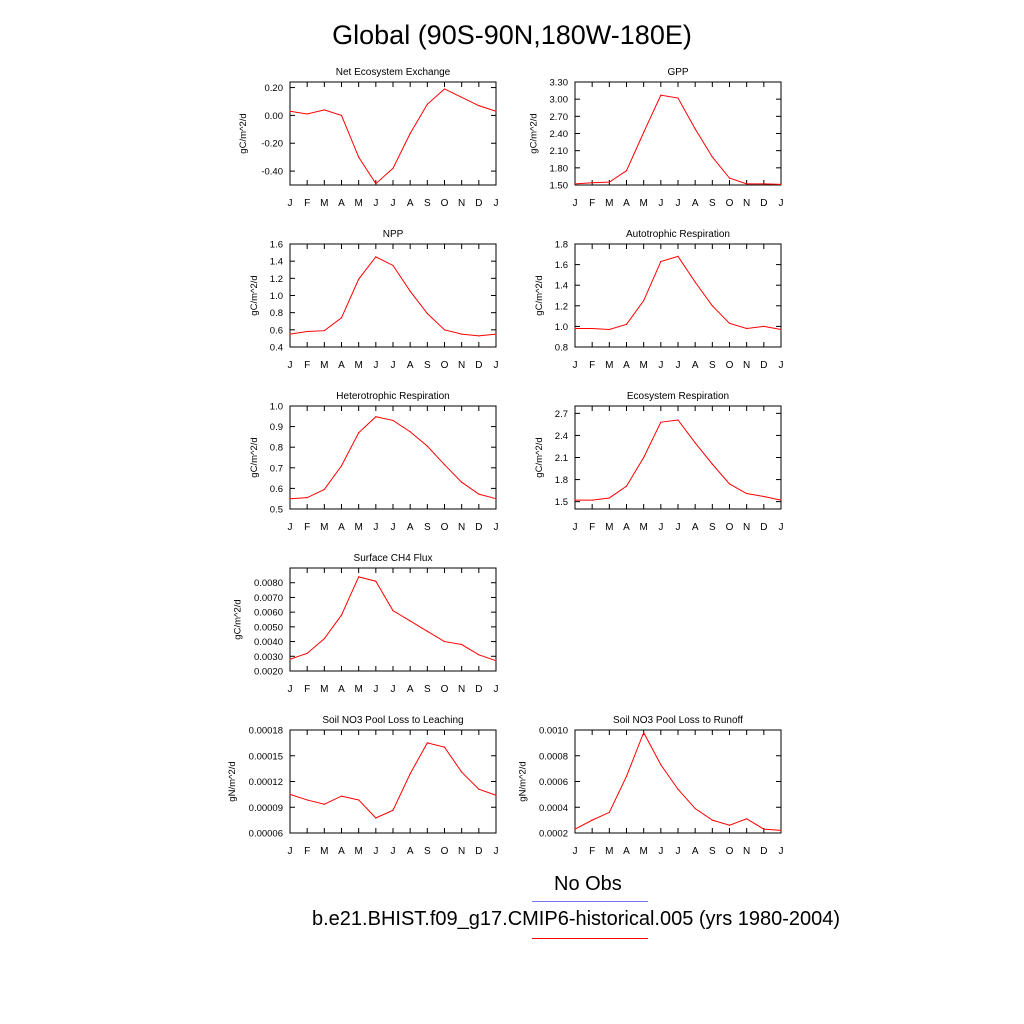  I want to click on y-axis-label: gN/m^2/d, so click(523, 781).